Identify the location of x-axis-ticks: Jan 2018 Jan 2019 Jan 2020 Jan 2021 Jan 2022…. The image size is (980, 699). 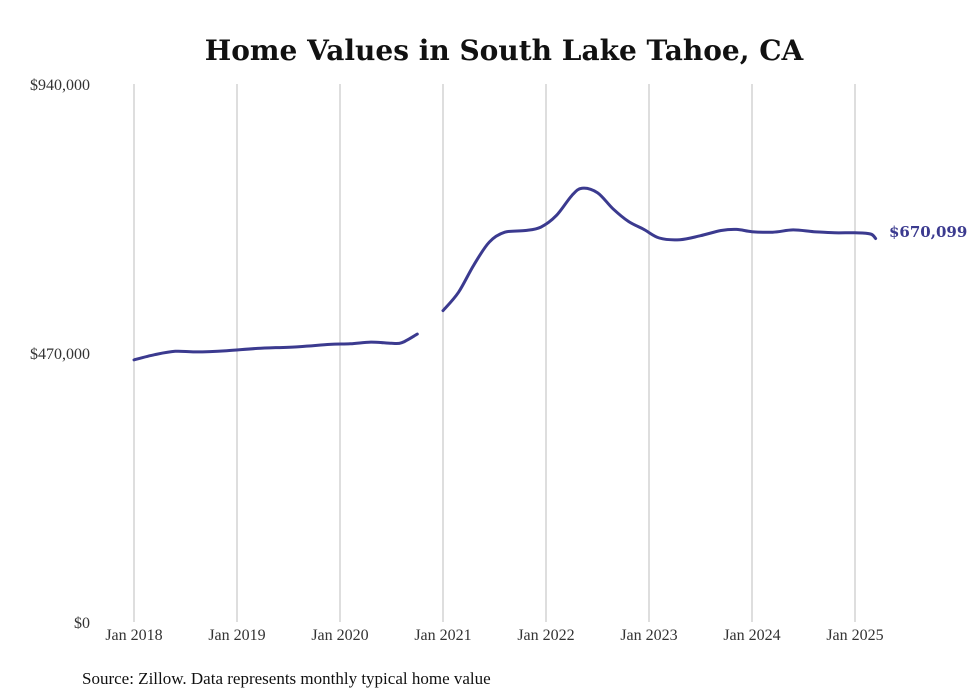
(494, 635).